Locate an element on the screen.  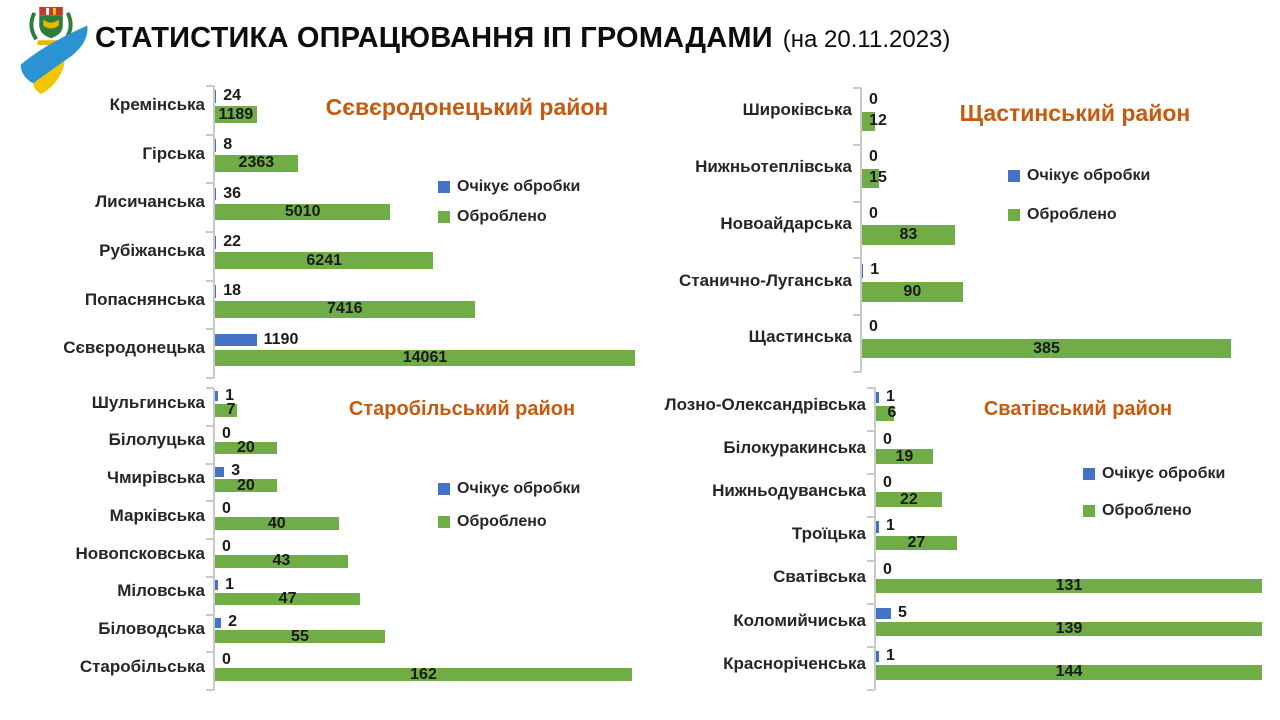
category-label: Новоайдарська is located at coordinates (786, 223).